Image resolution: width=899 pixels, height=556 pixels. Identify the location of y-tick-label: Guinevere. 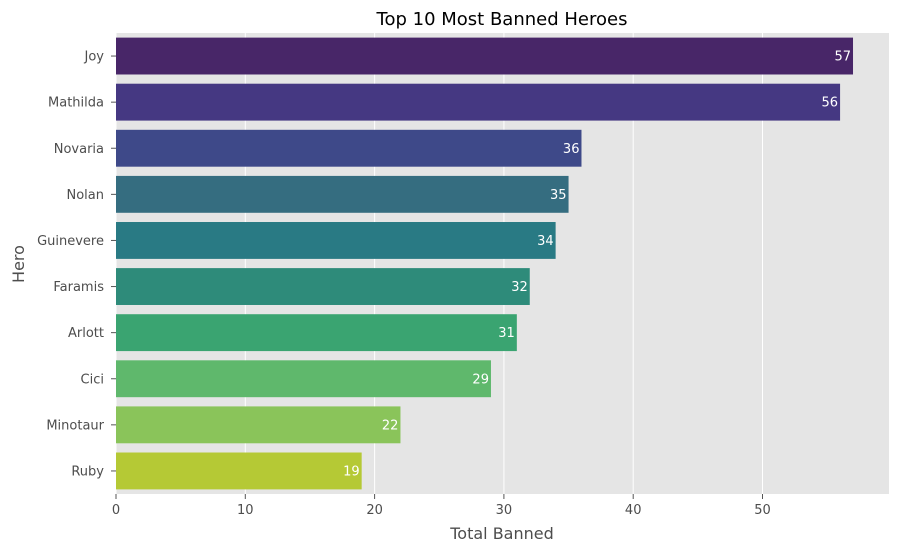
(70, 241).